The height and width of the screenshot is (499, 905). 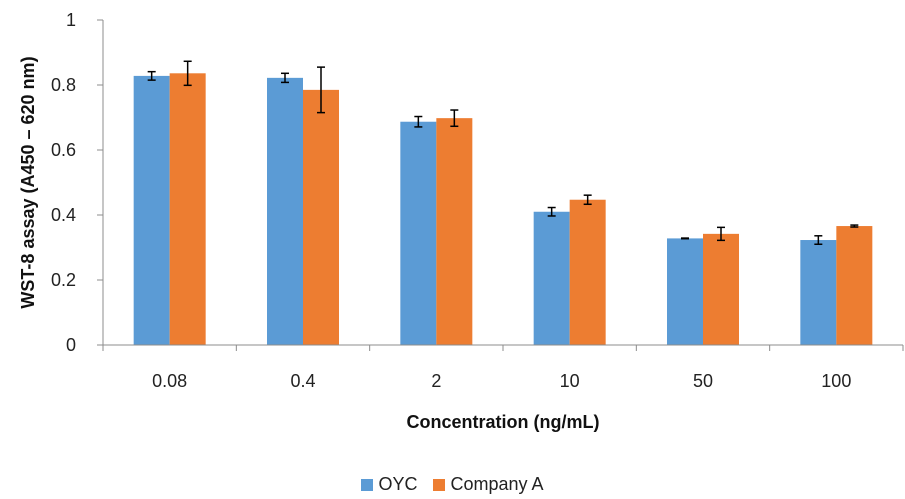 I want to click on x-tick-label: 10, so click(x=570, y=381).